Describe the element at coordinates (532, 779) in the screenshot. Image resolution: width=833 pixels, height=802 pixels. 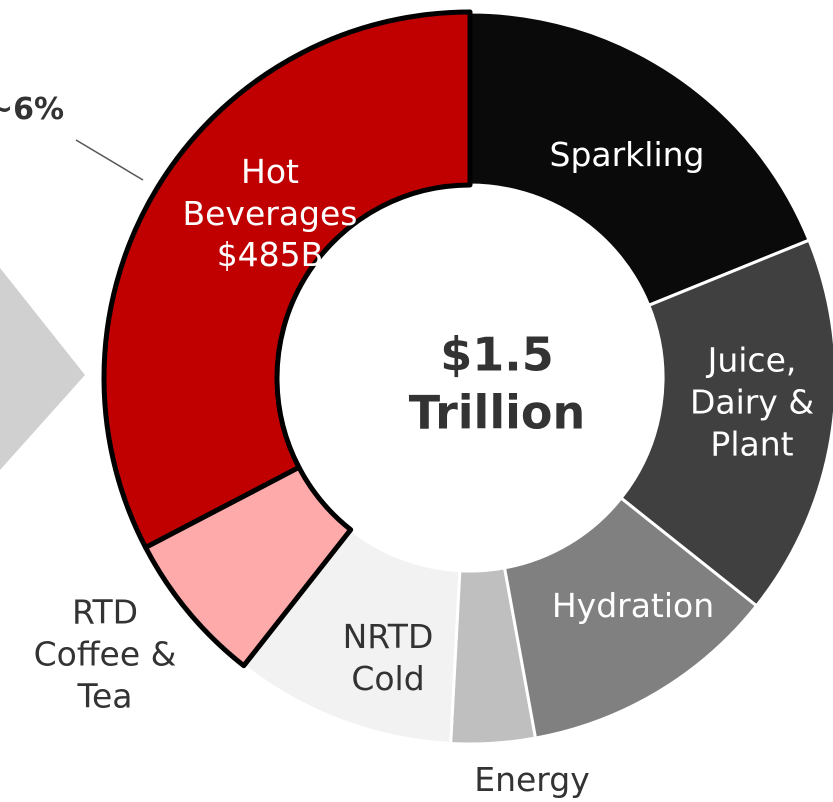
I see `slice-label: Energy` at that location.